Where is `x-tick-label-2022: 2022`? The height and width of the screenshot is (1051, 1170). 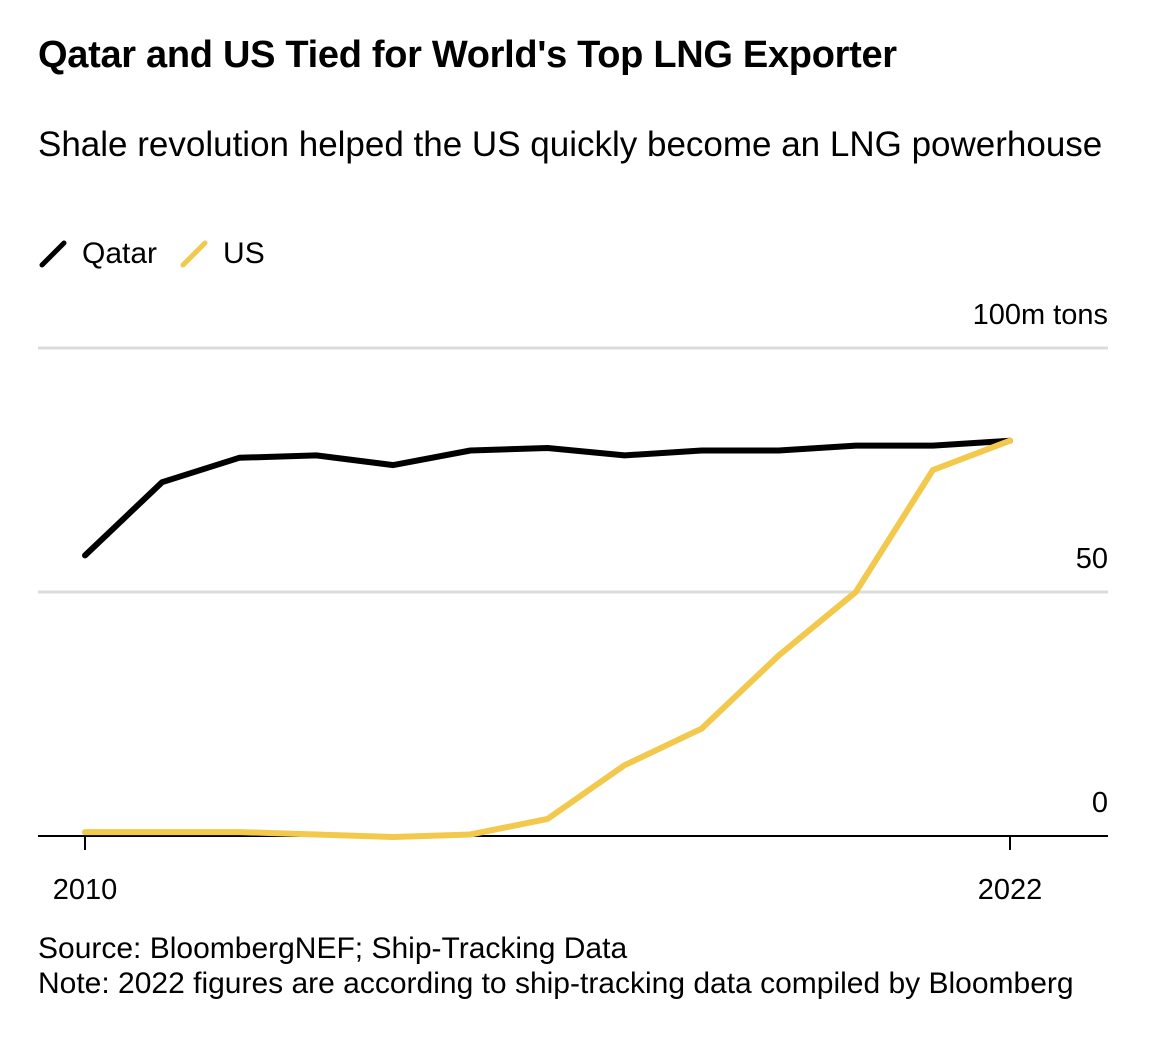 x-tick-label-2022: 2022 is located at coordinates (1010, 890).